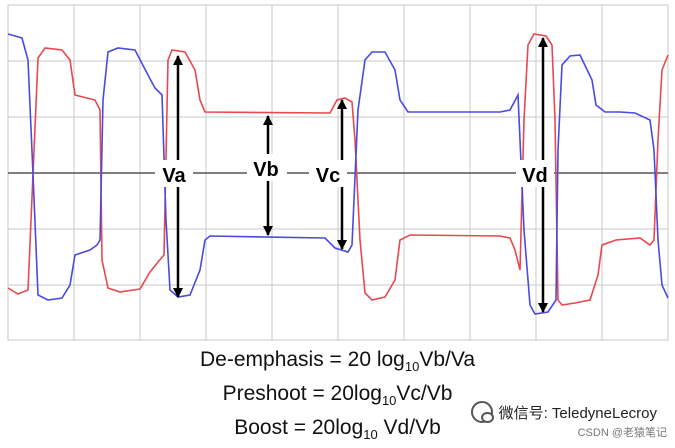 The width and height of the screenshot is (675, 448). Describe the element at coordinates (535, 176) in the screenshot. I see `label-vd: Vd` at that location.